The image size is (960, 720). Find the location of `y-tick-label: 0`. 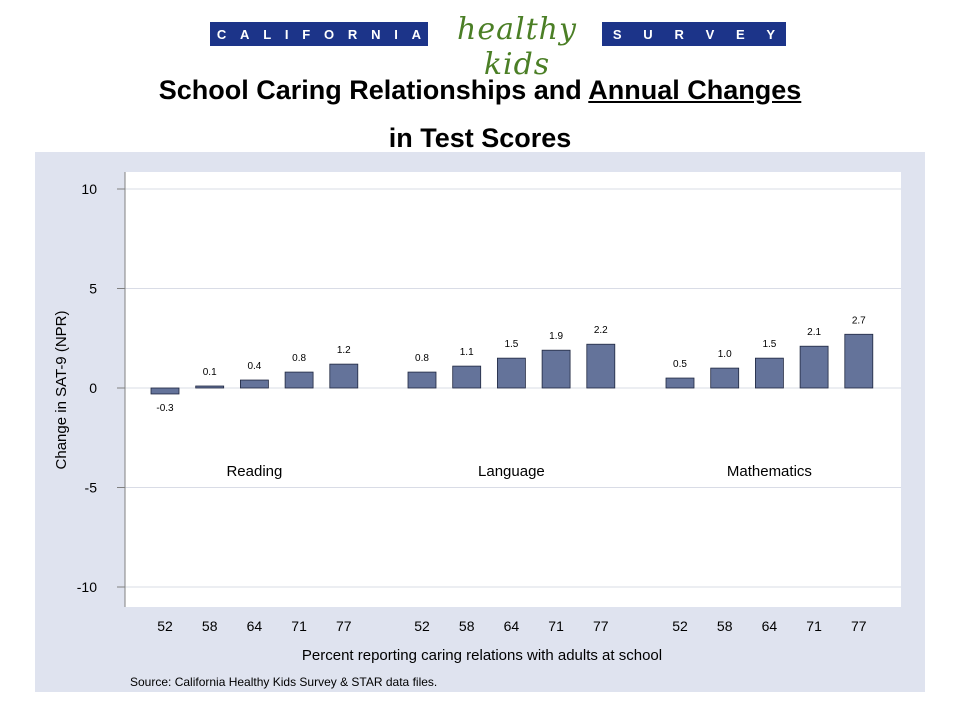

y-tick-label: 0 is located at coordinates (93, 388).